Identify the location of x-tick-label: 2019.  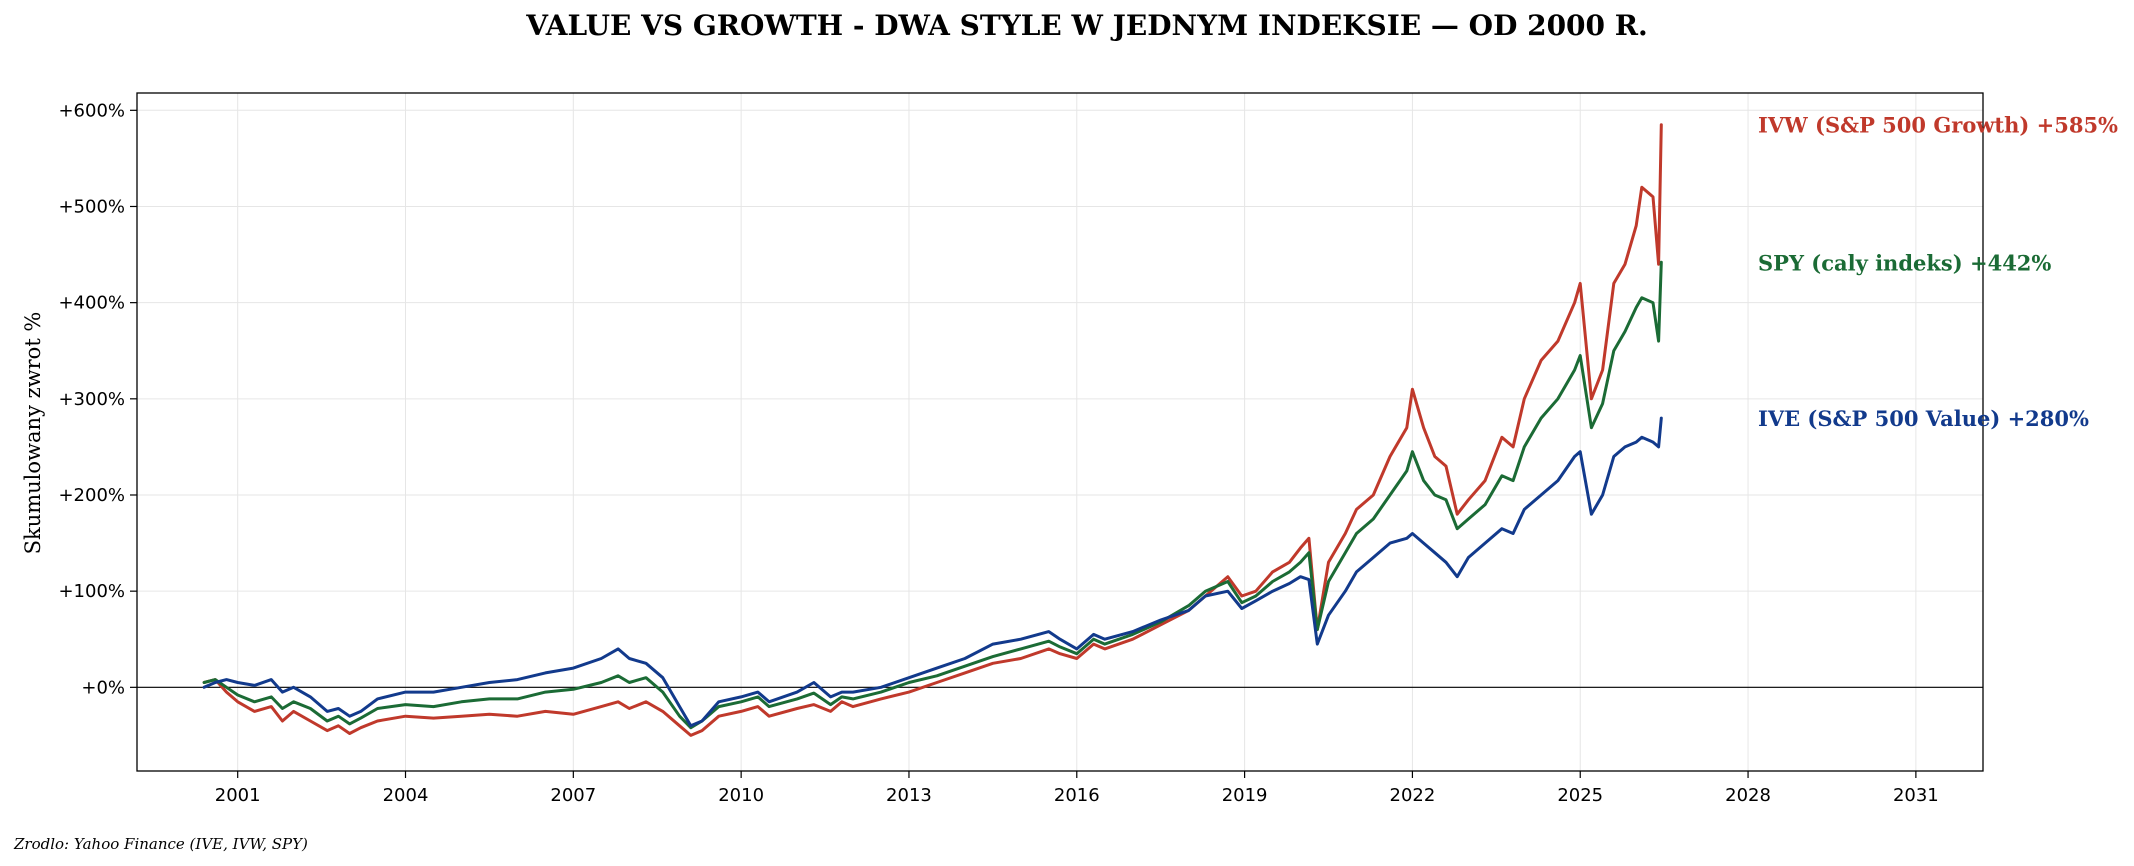
(1245, 795).